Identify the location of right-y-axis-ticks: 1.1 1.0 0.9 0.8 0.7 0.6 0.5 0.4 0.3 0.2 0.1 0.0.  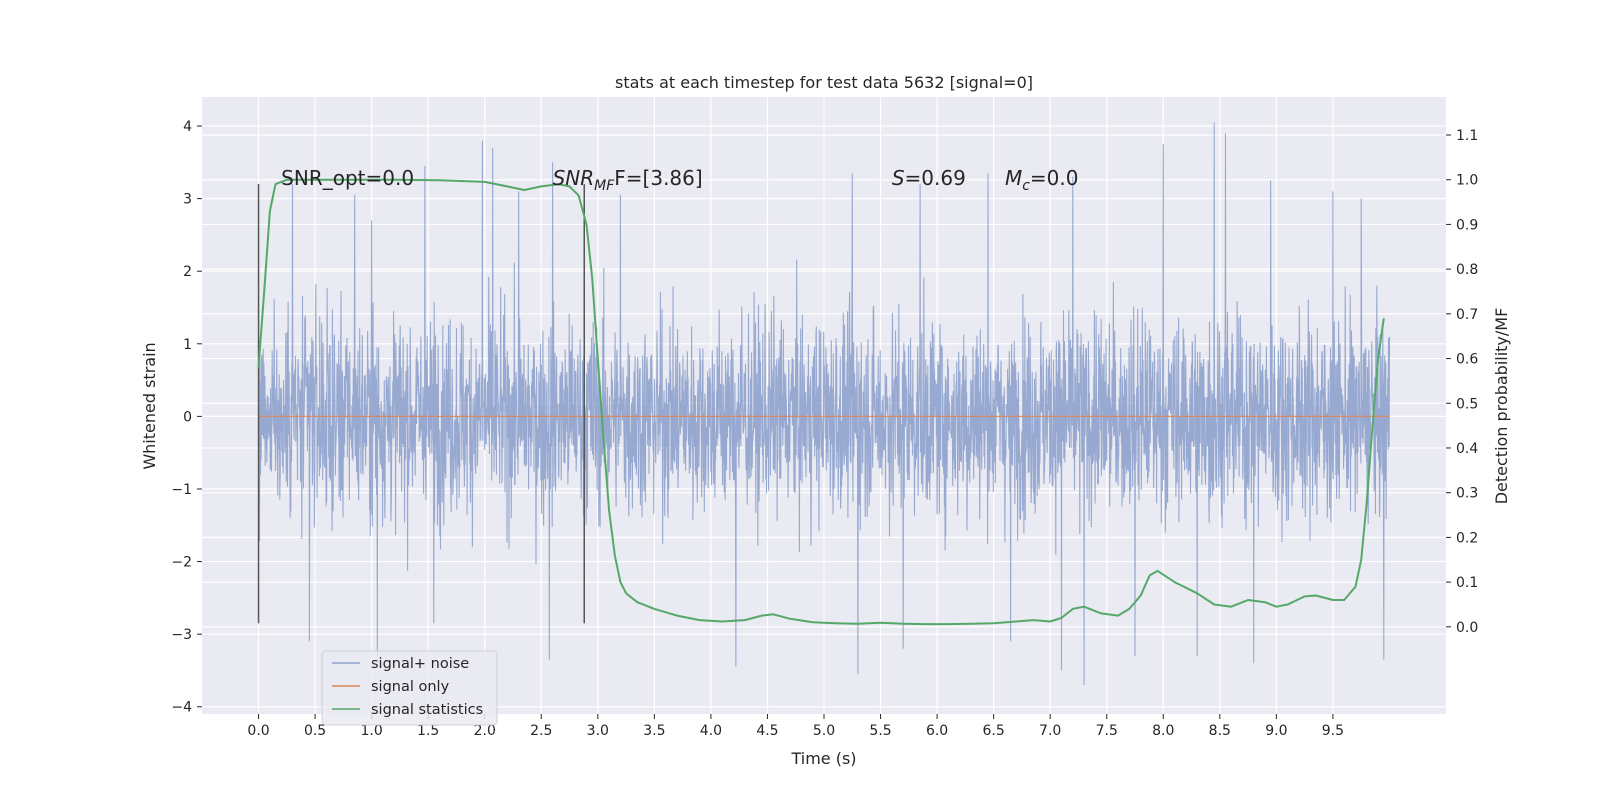
(1462, 382).